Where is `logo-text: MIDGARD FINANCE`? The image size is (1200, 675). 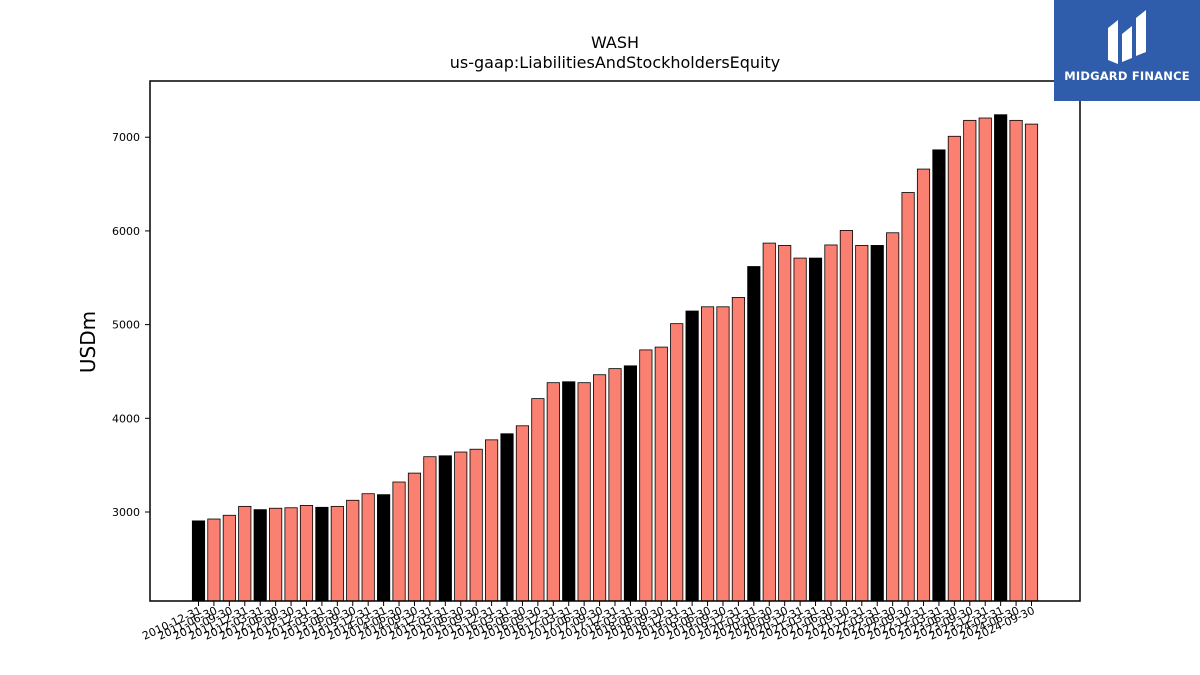
logo-text: MIDGARD FINANCE is located at coordinates (1127, 76).